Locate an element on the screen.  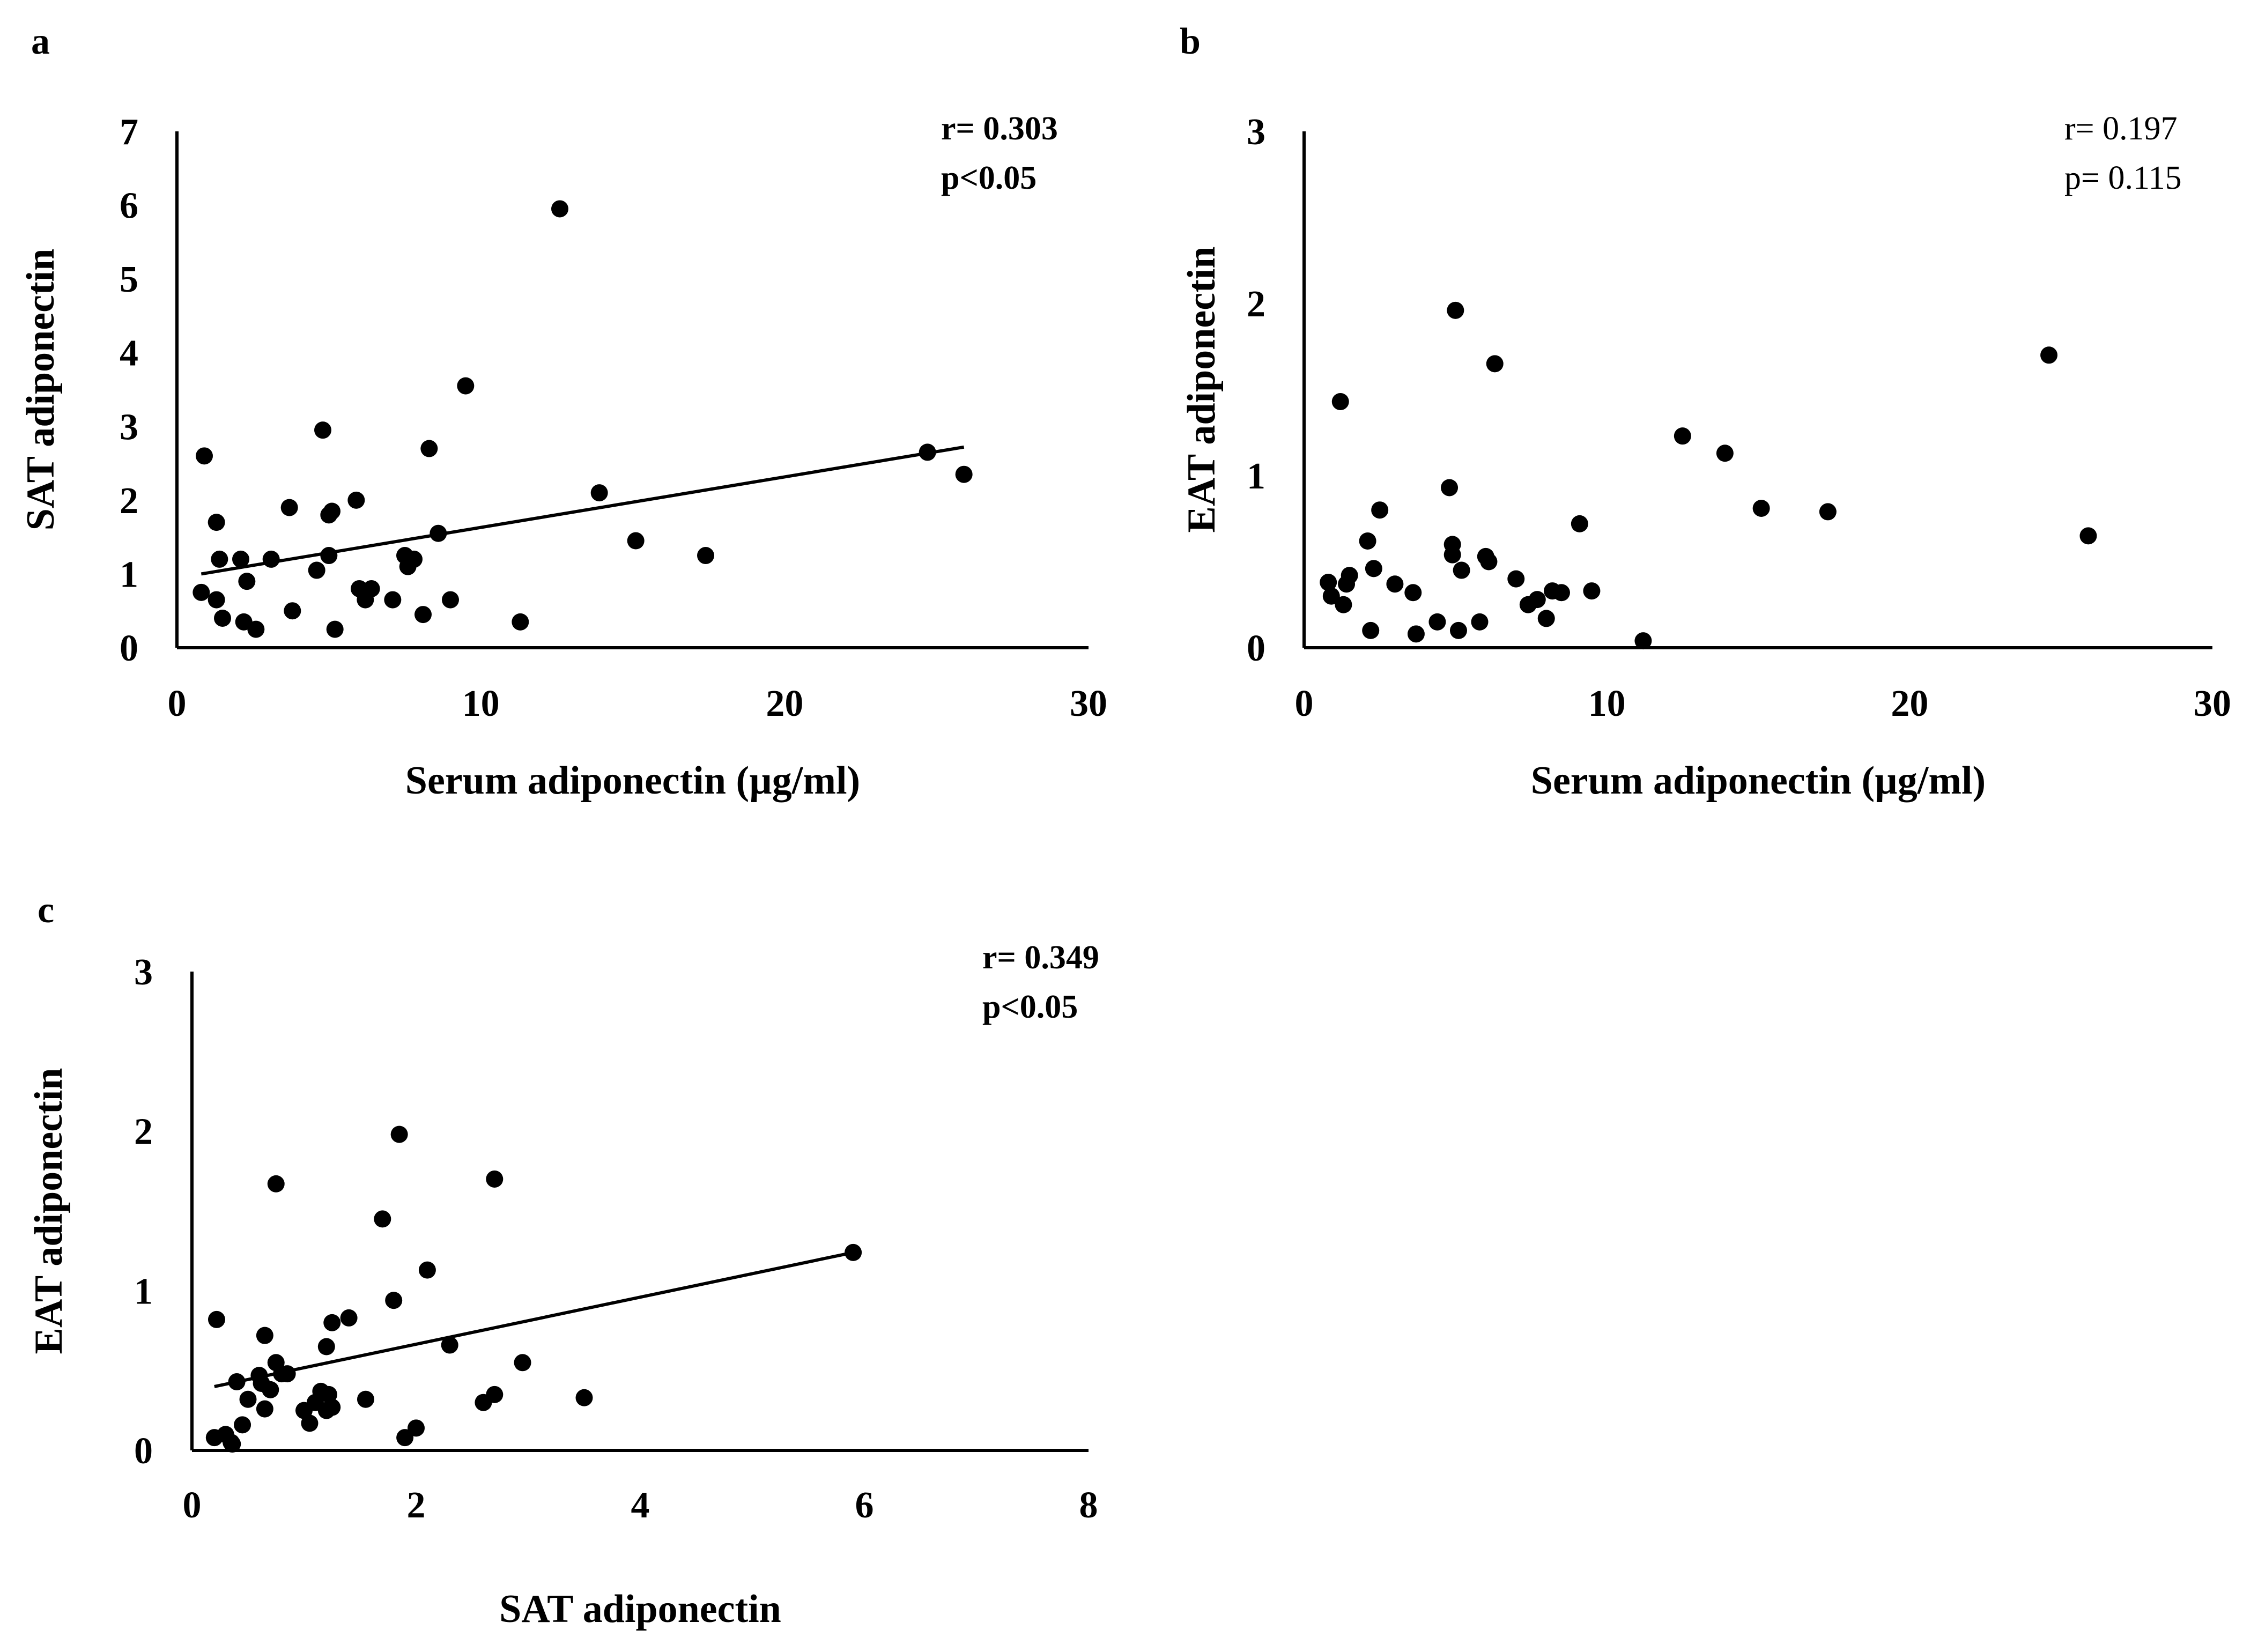
panel-c-x-tick-label: 4 is located at coordinates (640, 1505).